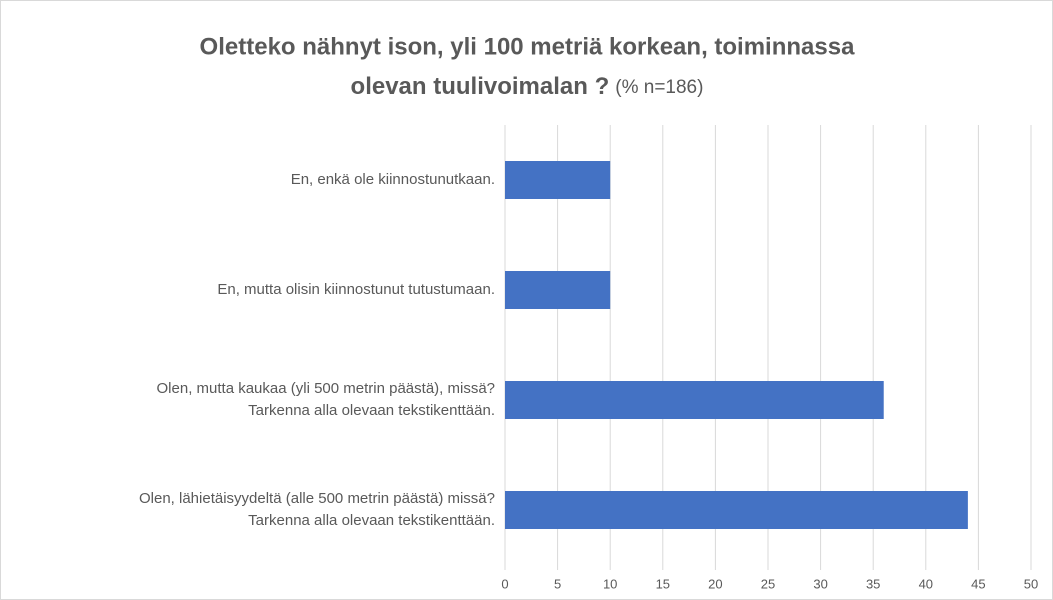  I want to click on x-tick-label: 45, so click(978, 583).